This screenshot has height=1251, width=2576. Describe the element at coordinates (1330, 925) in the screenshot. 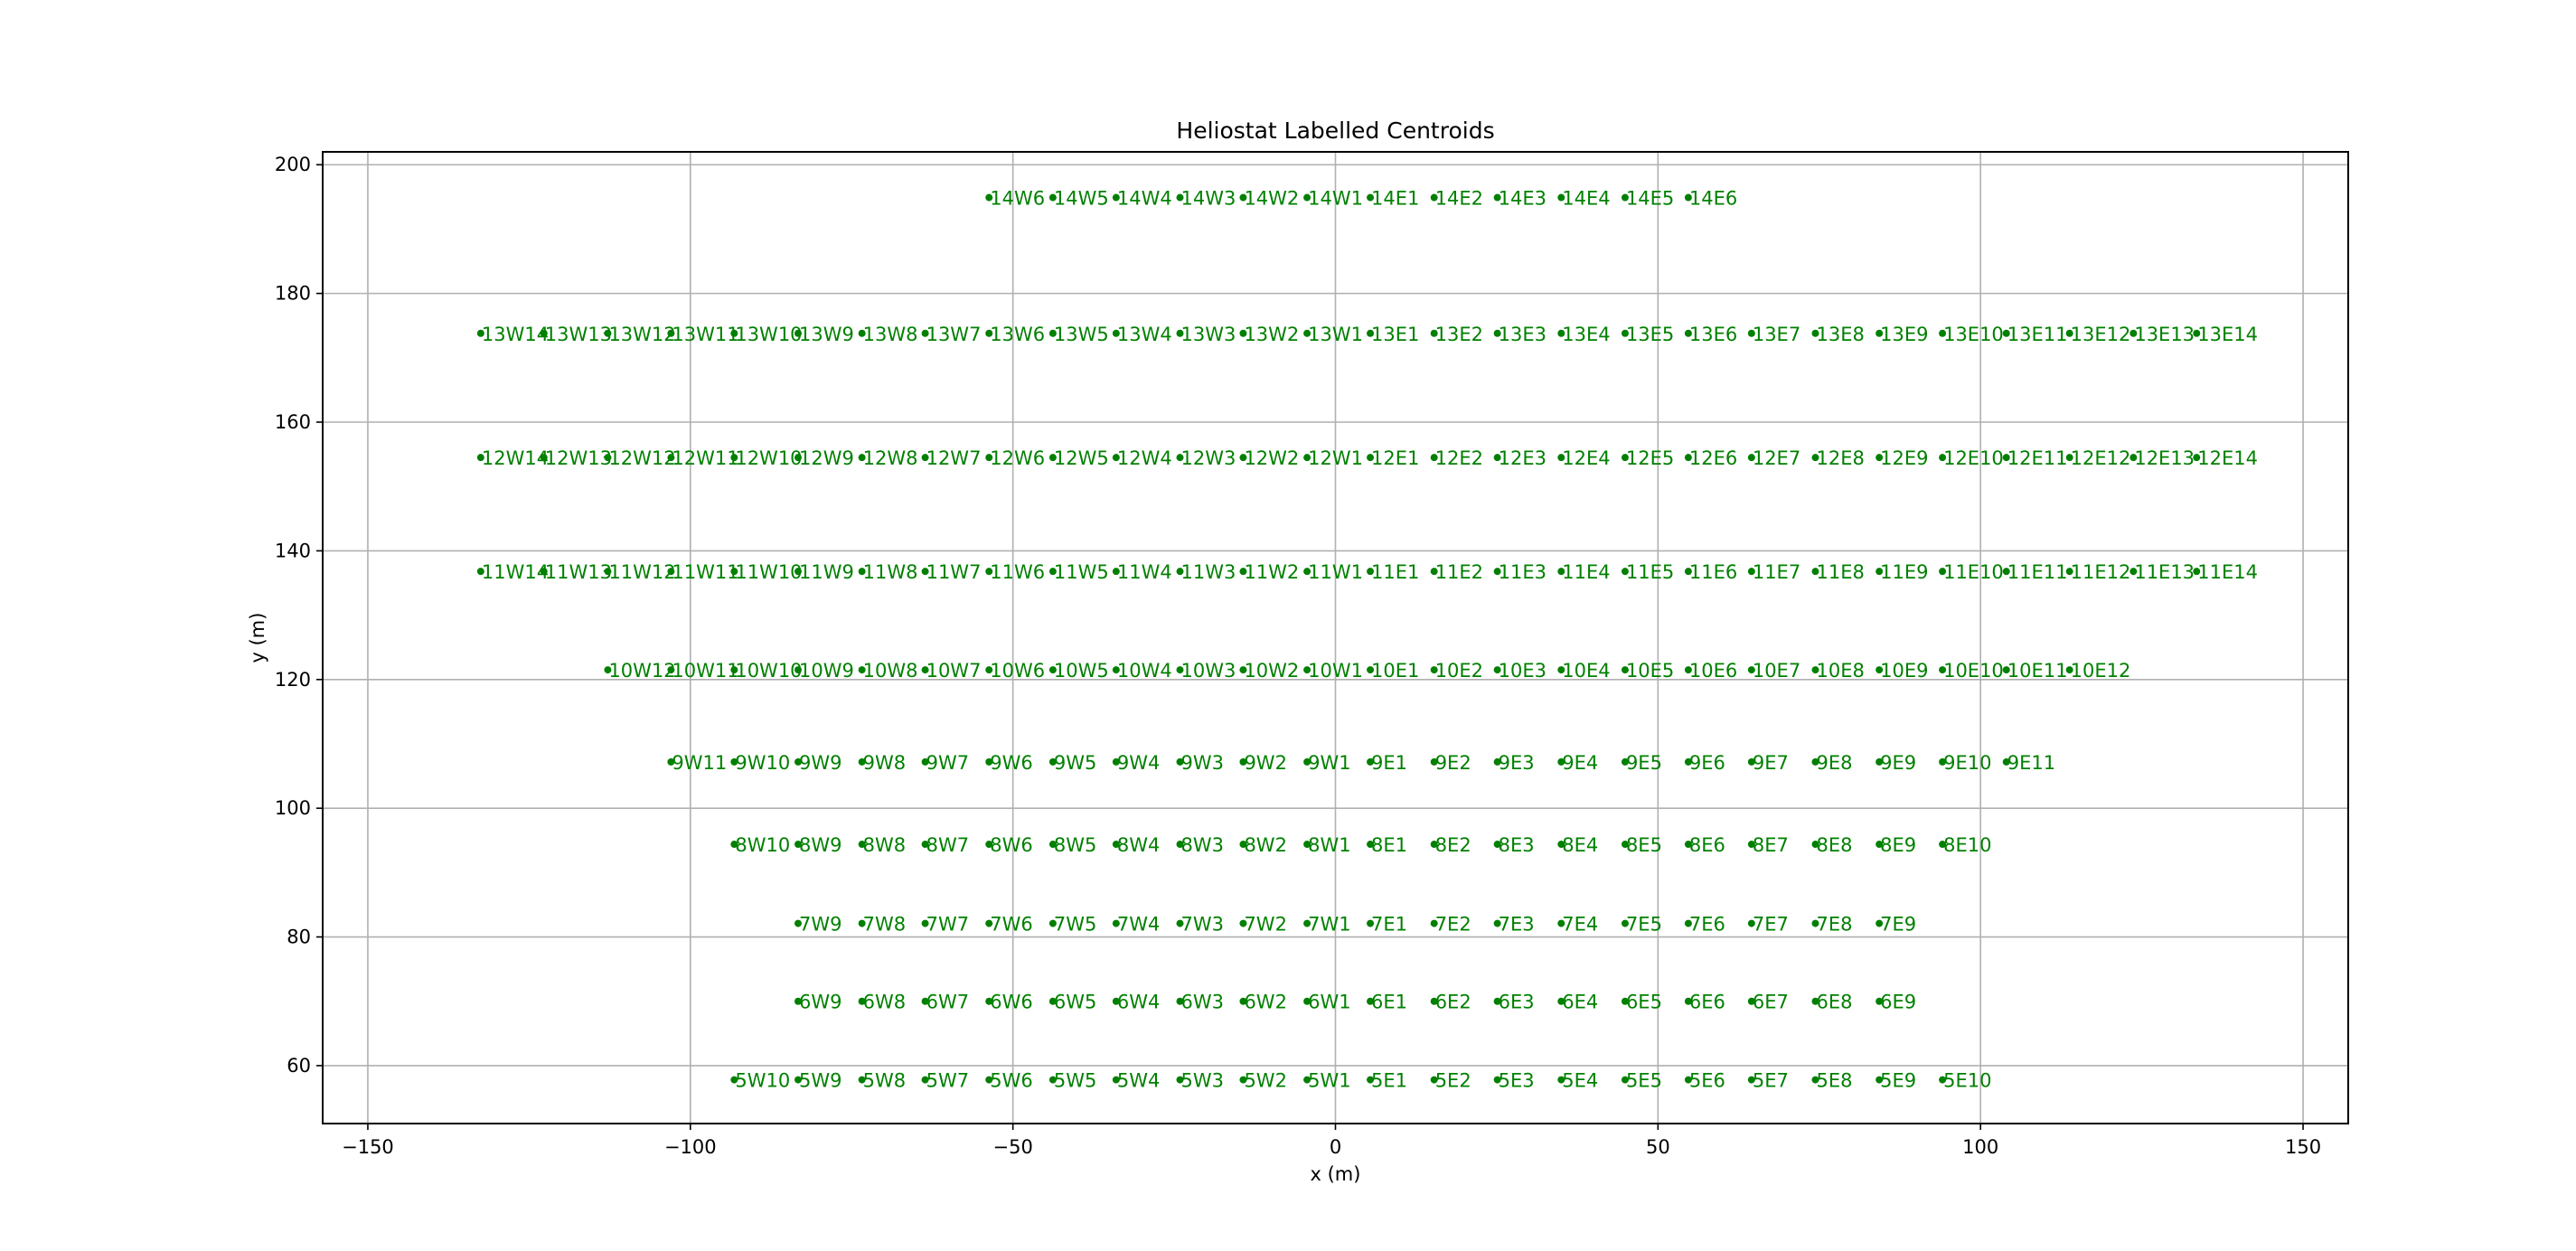

I see `heliostat-label: 7W1` at that location.